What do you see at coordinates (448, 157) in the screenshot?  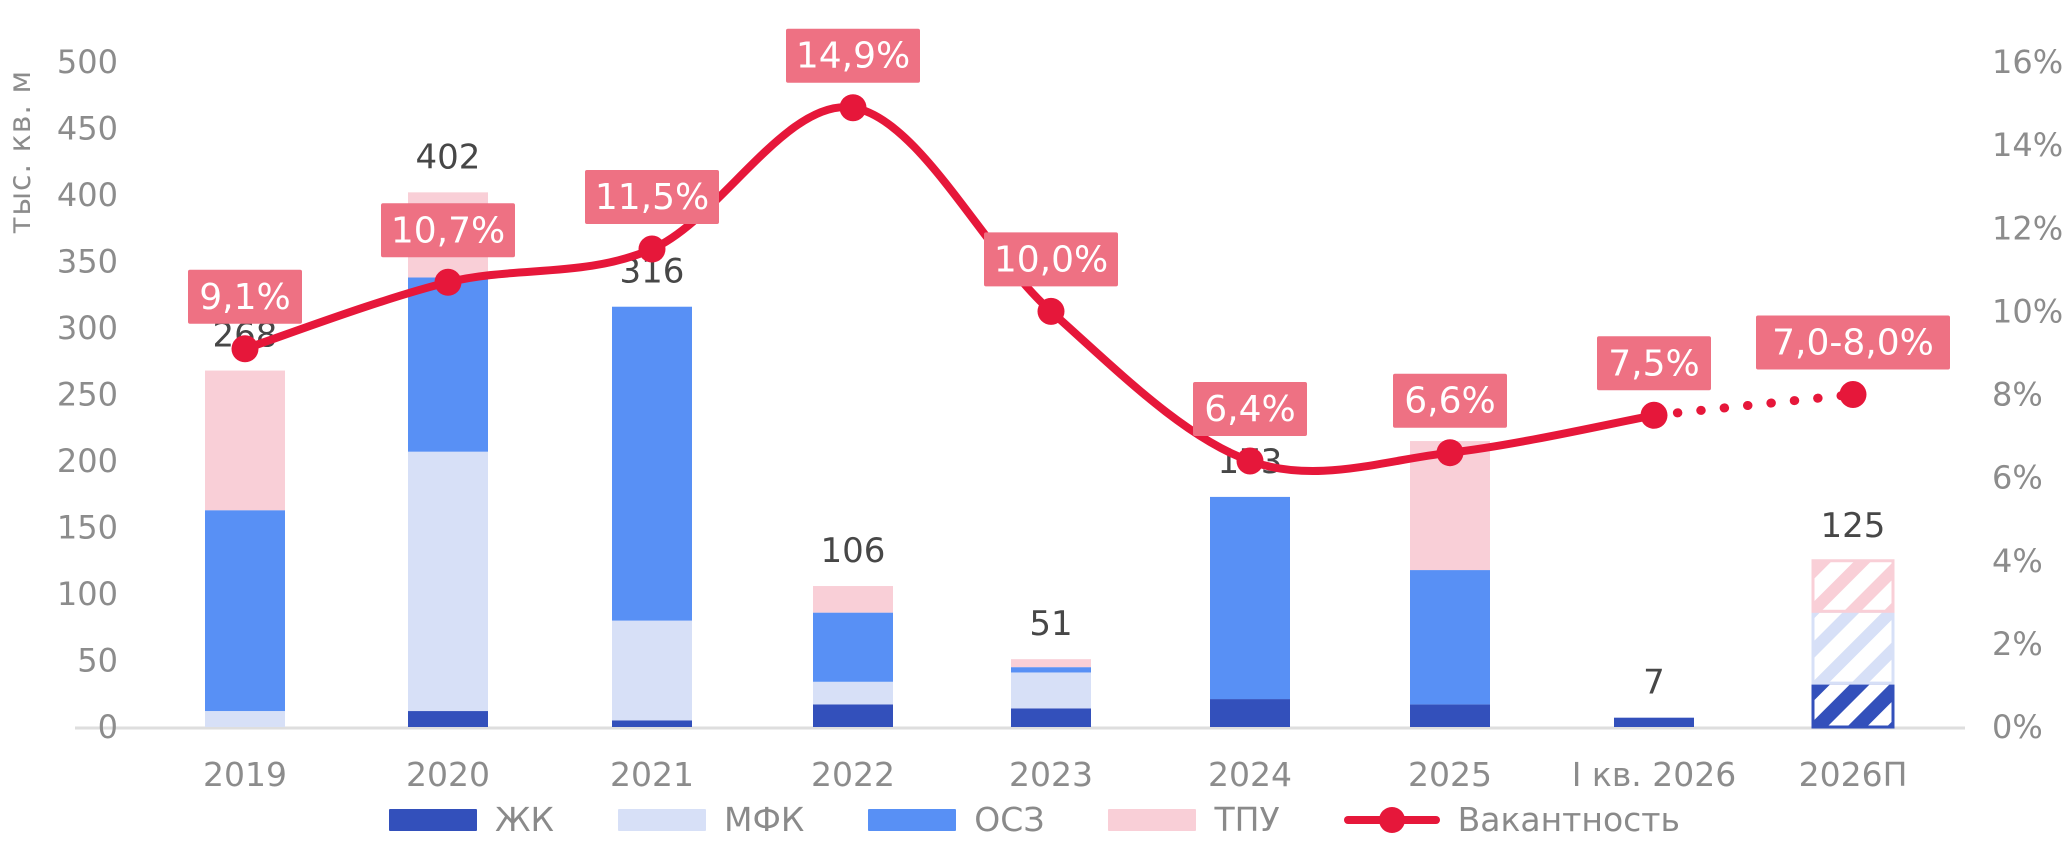 I see `bar-total-label: 402` at bounding box center [448, 157].